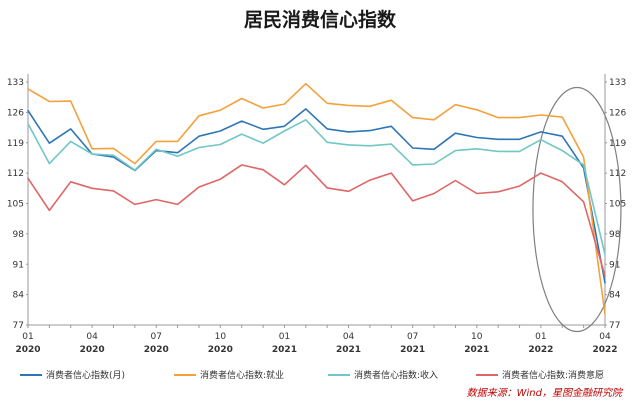  What do you see at coordinates (85, 375) in the screenshot?
I see `legend-label: 消费者信心指数(月)` at bounding box center [85, 375].